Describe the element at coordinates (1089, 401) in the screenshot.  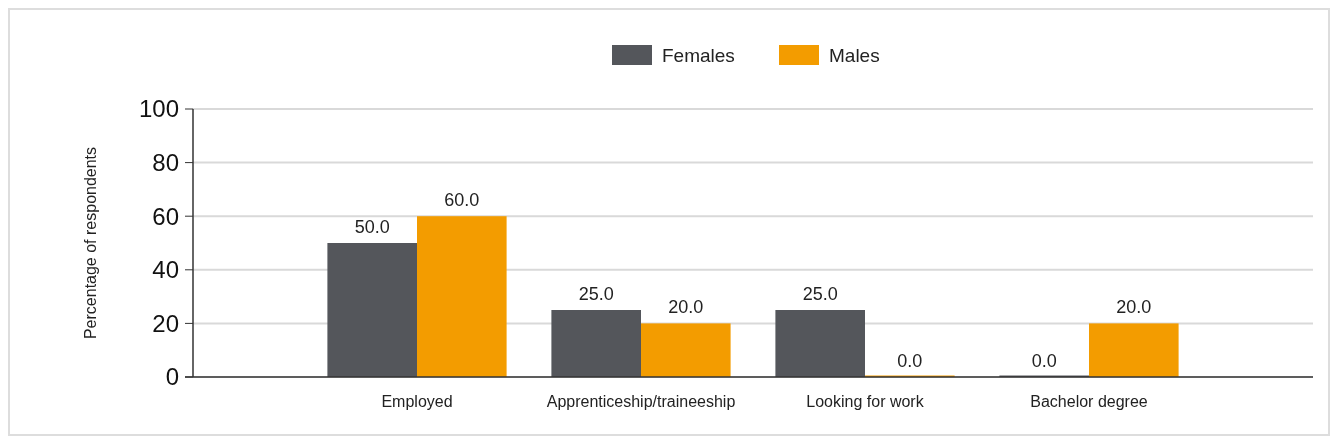
I see `x-tick-label: Bachelor degree` at that location.